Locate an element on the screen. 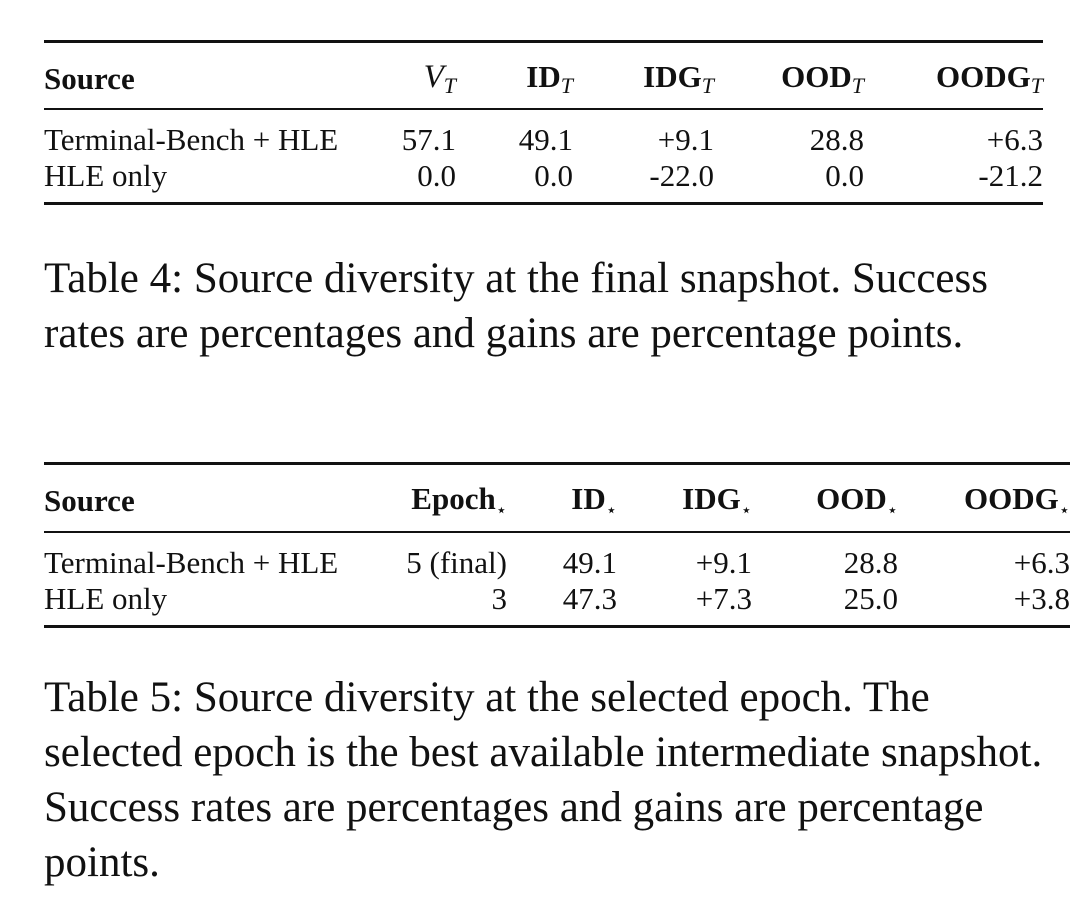 The image size is (1080, 898). cell-v: 57.1 is located at coordinates (428, 139).